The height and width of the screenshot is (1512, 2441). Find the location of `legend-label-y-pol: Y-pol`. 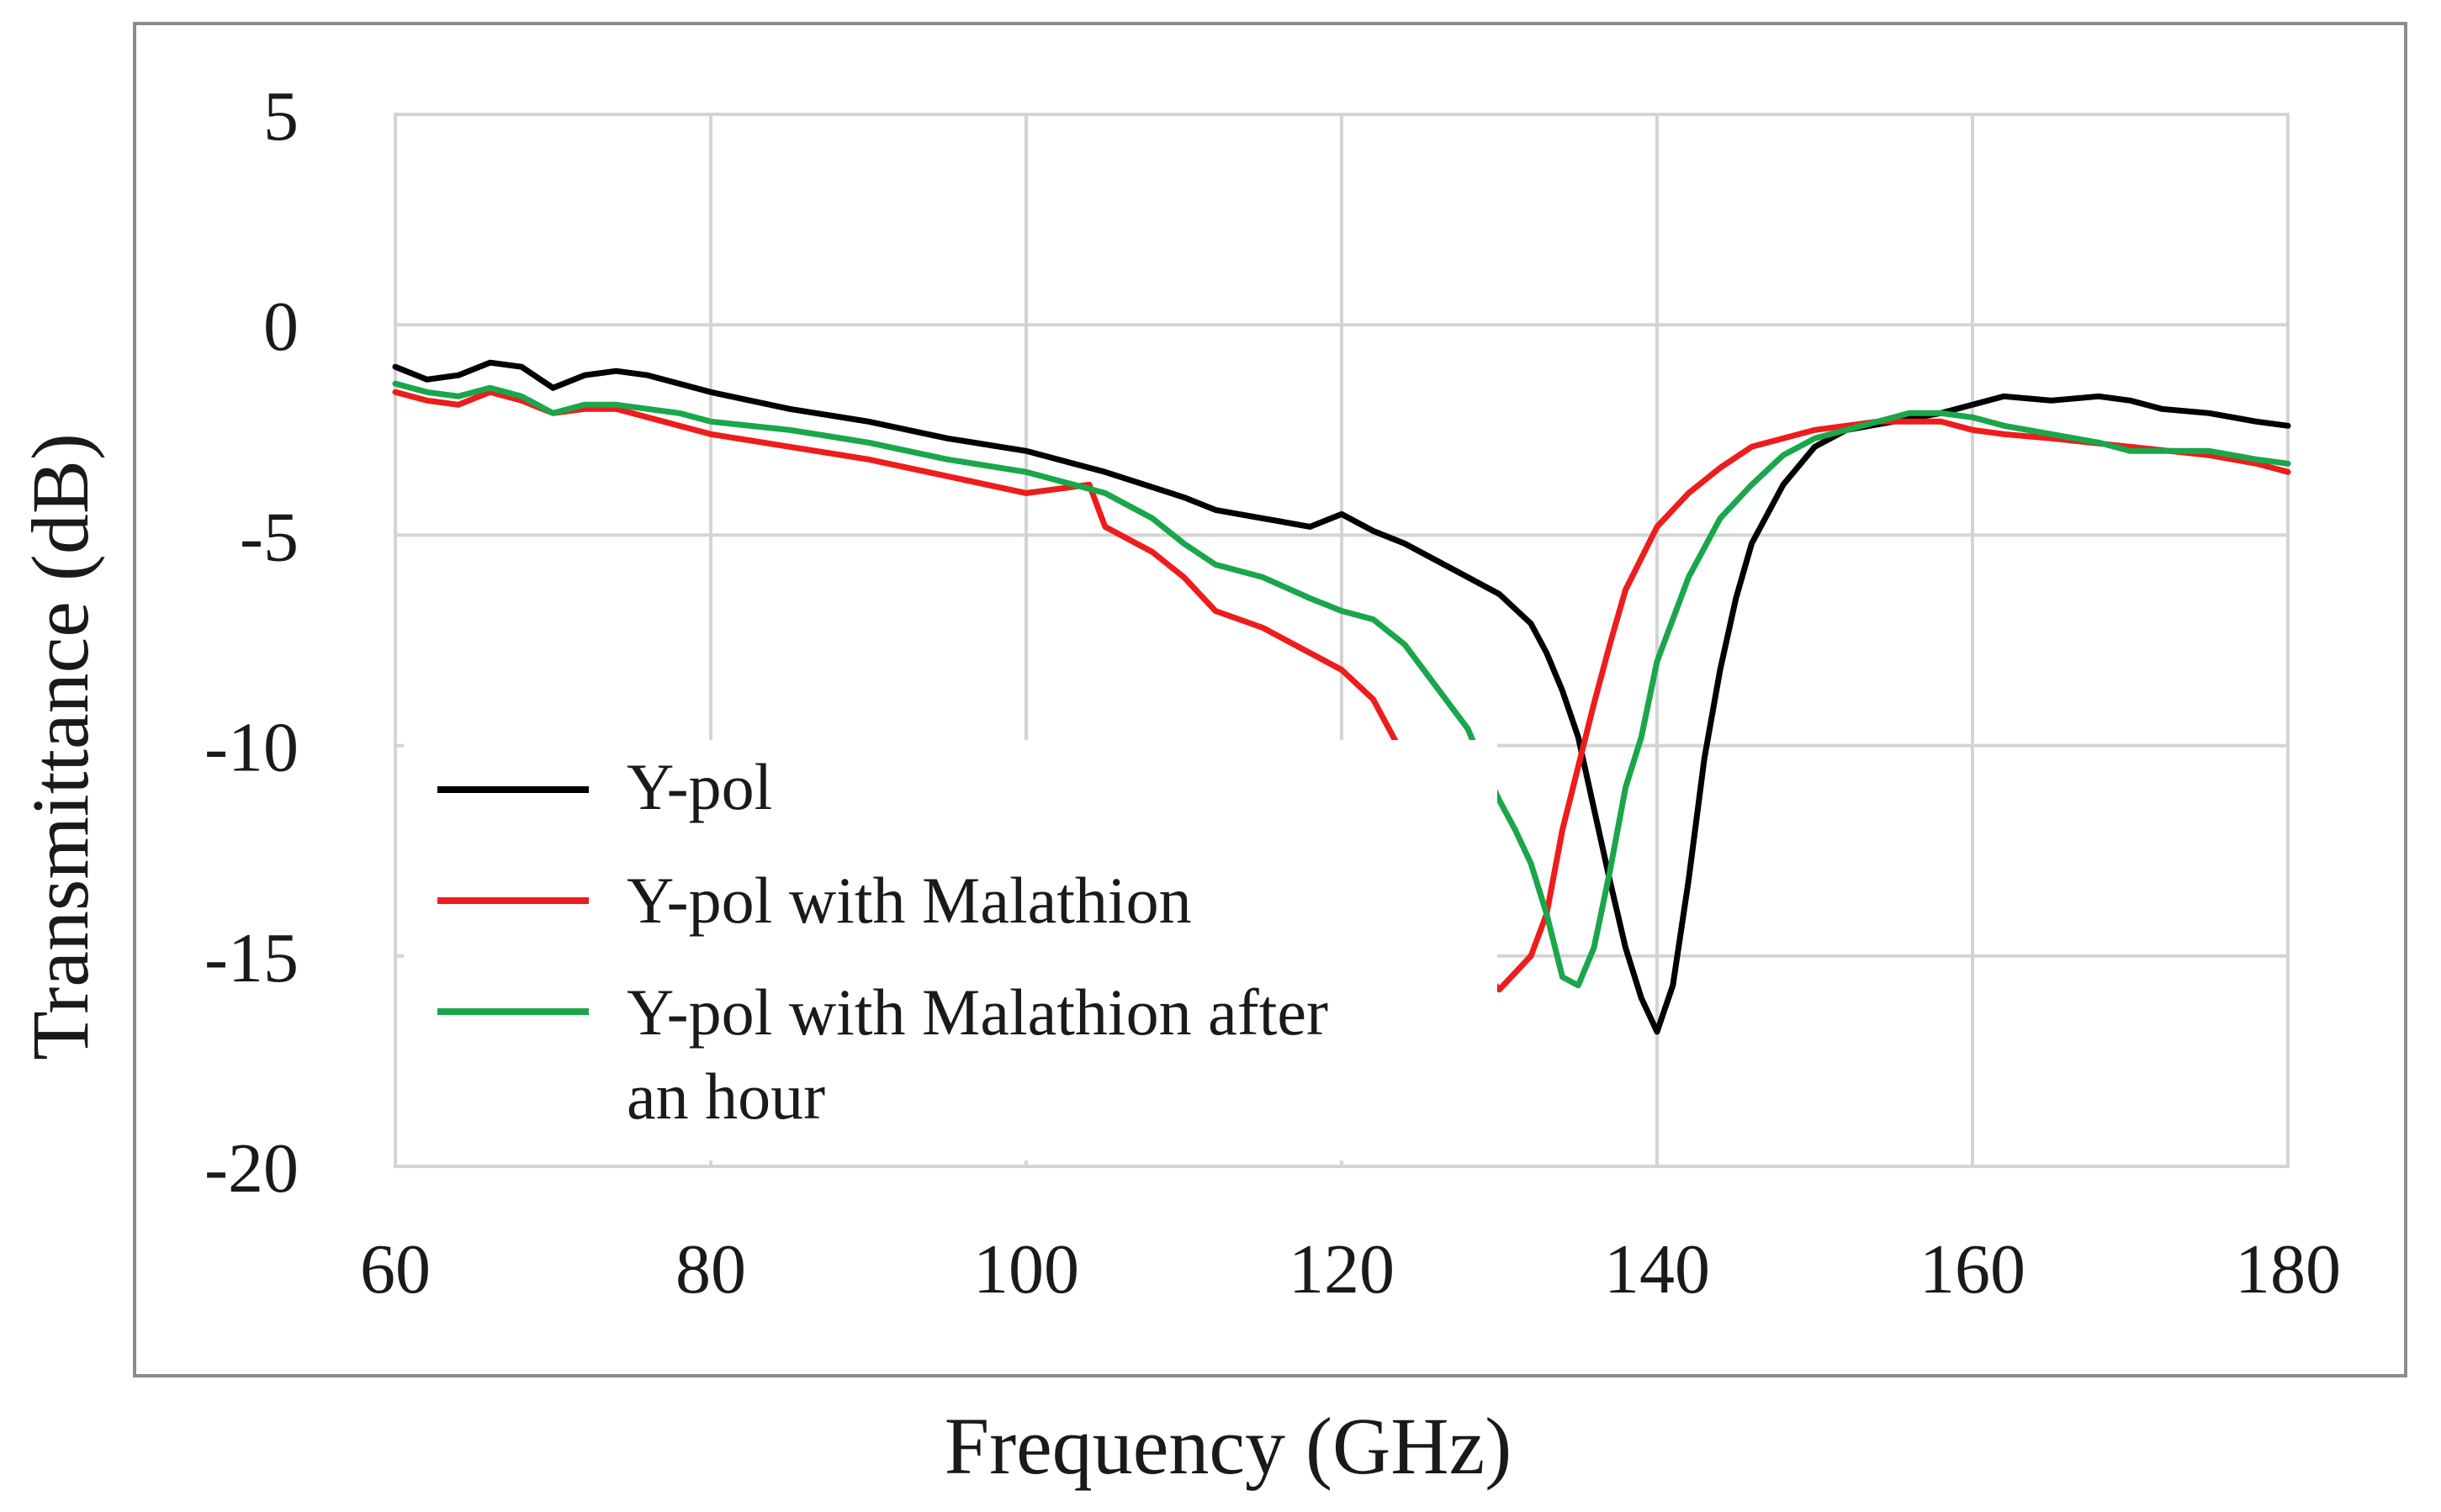

legend-label-y-pol: Y-pol is located at coordinates (700, 786).